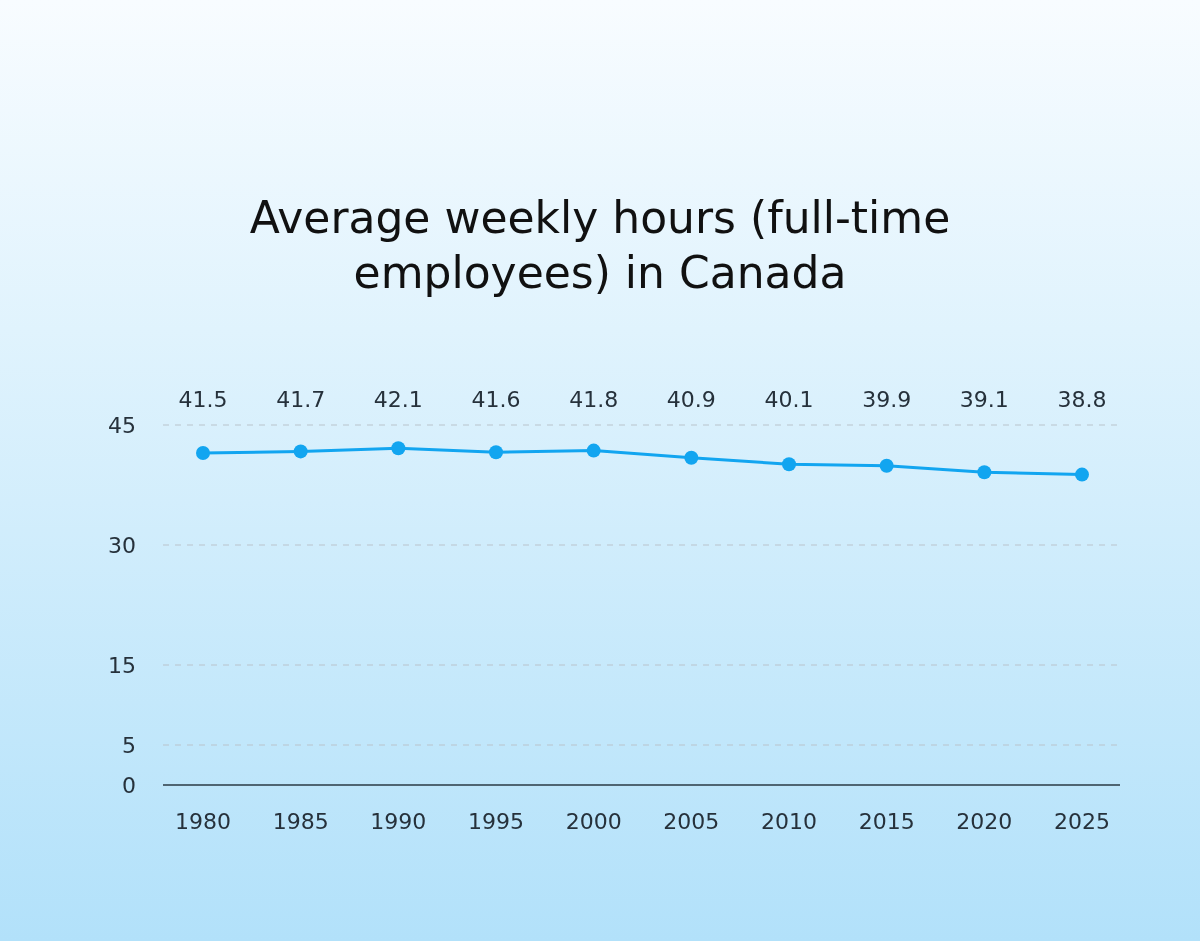 The height and width of the screenshot is (941, 1200). What do you see at coordinates (122, 425) in the screenshot?
I see `y-tick-label: 45` at bounding box center [122, 425].